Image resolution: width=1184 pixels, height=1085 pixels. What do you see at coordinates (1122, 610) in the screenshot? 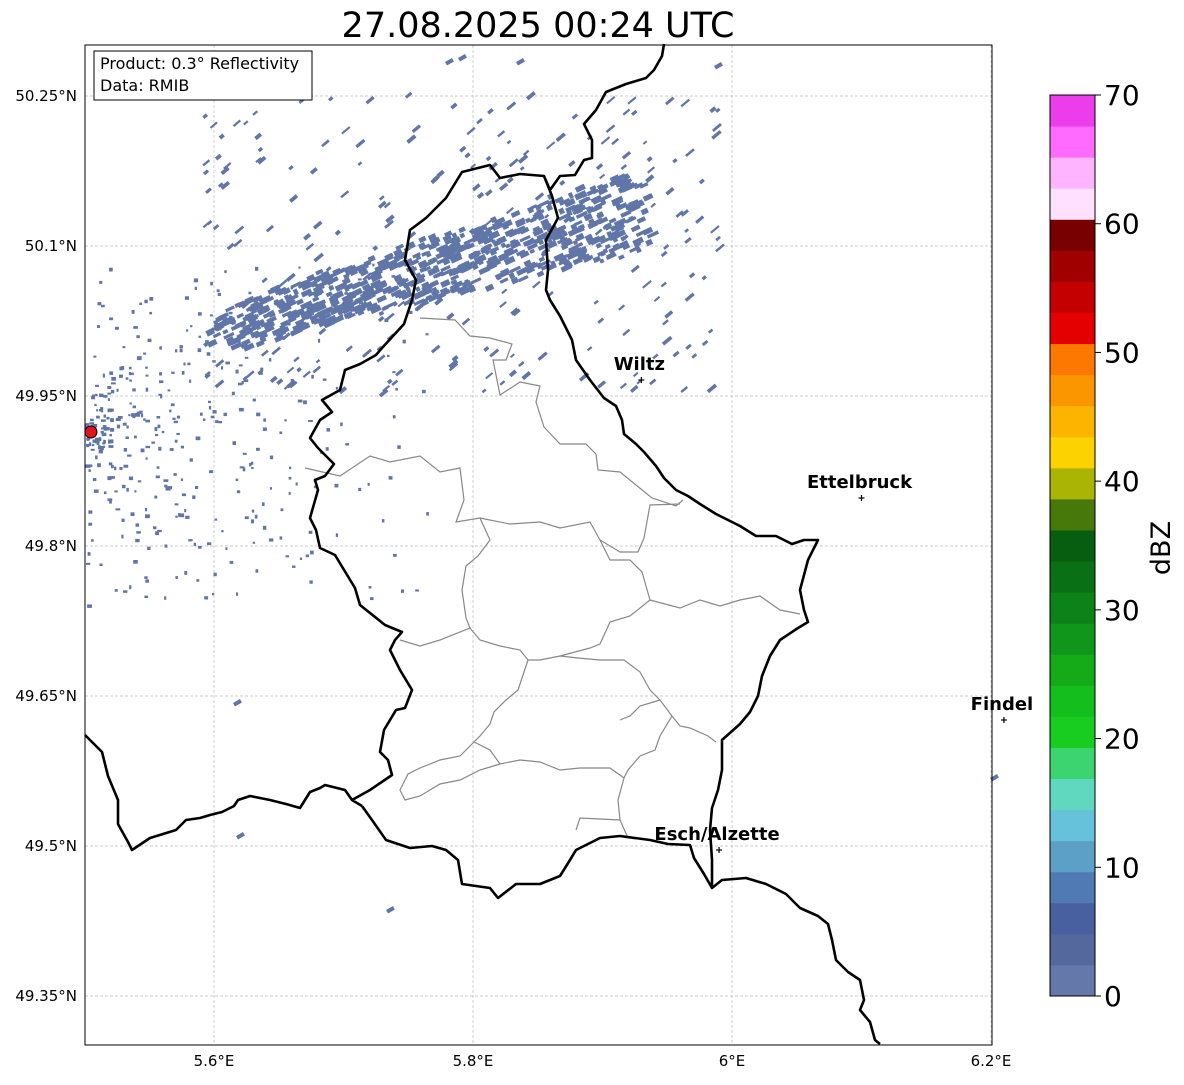
I see `colorbar-tick-label: 30` at bounding box center [1122, 610].